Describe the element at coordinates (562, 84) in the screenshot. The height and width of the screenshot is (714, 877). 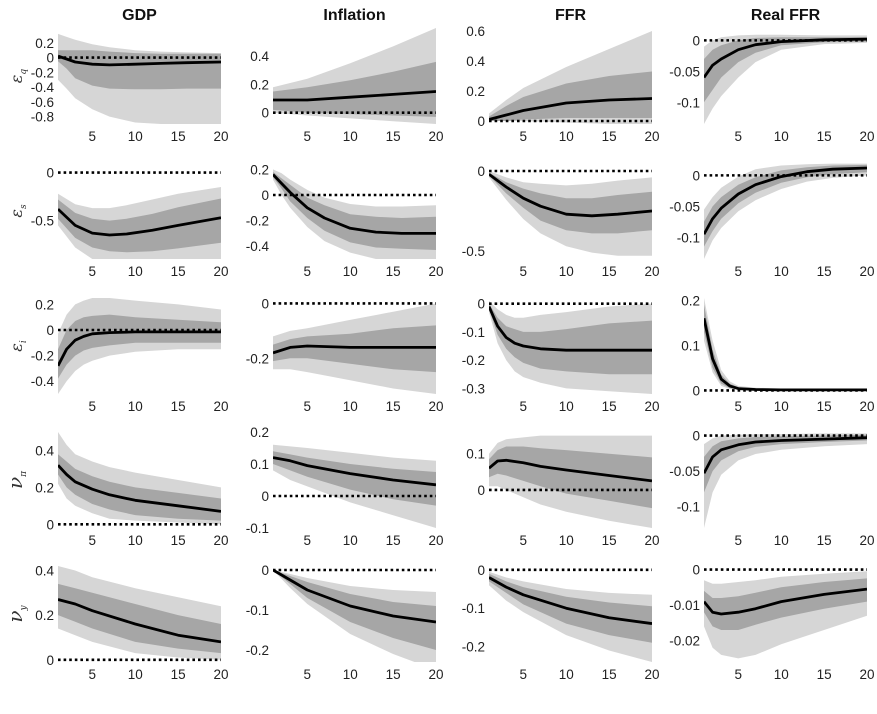
I see `irf-panel: 5 10 15 20 0.6 0.4 0.2 0` at that location.